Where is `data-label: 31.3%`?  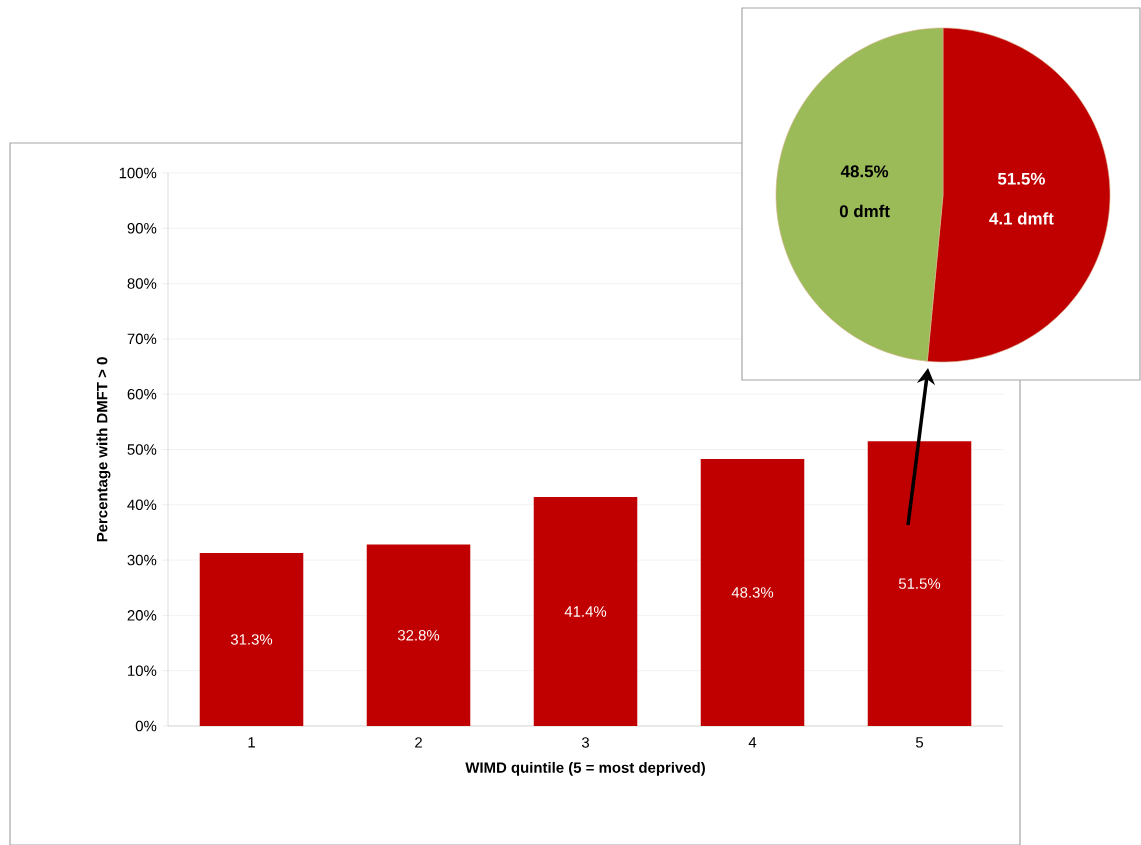
data-label: 31.3% is located at coordinates (251, 639).